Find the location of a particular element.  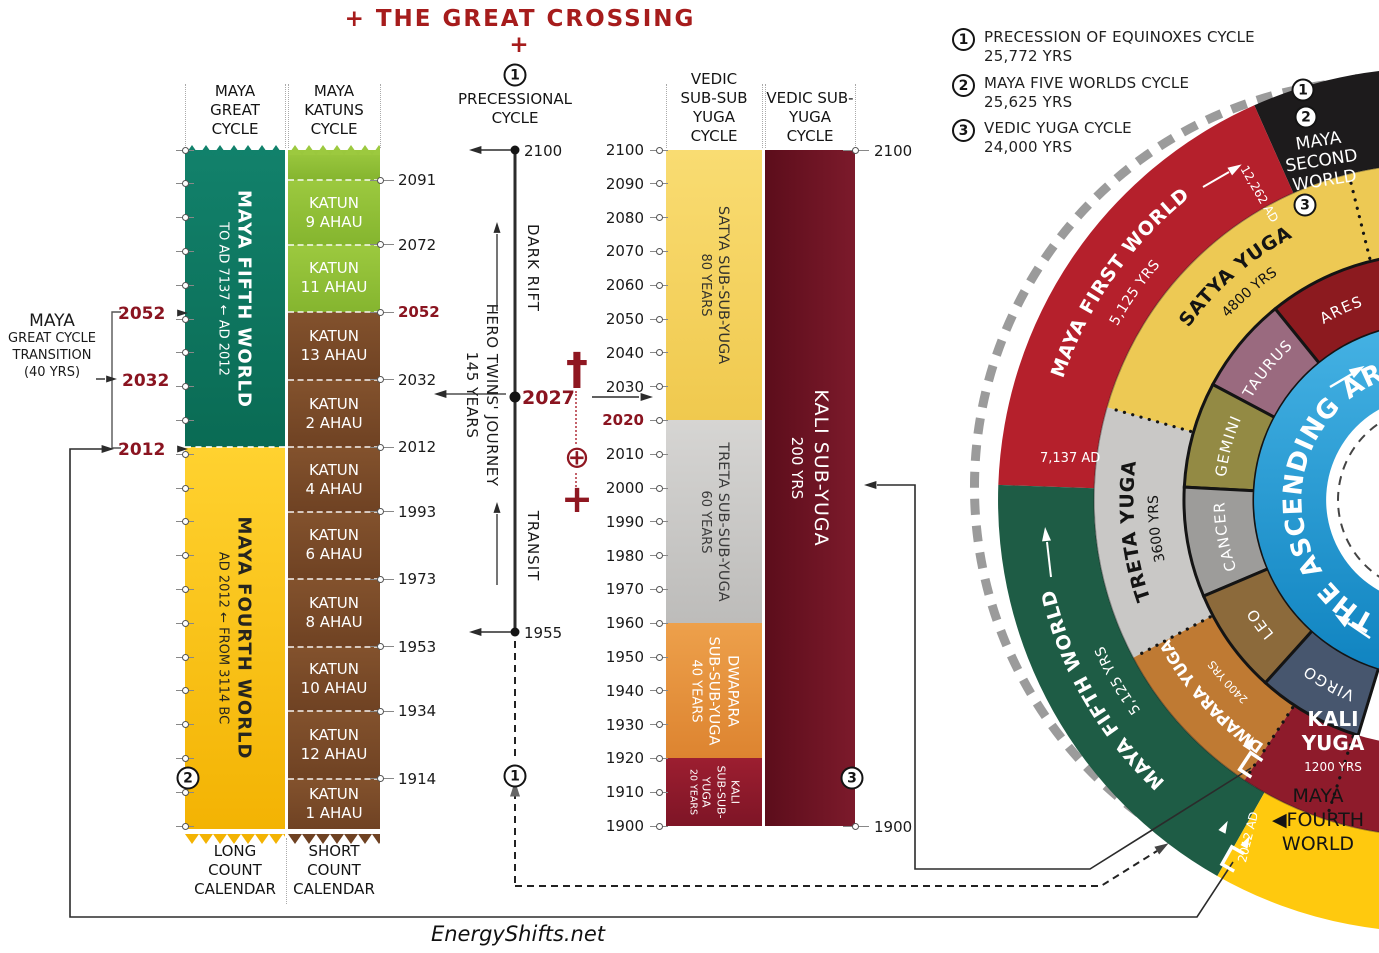

vedic-subsub-label: TRETA SUB-SUB-YUGA 60 YEARS is located at coordinates (714, 522).